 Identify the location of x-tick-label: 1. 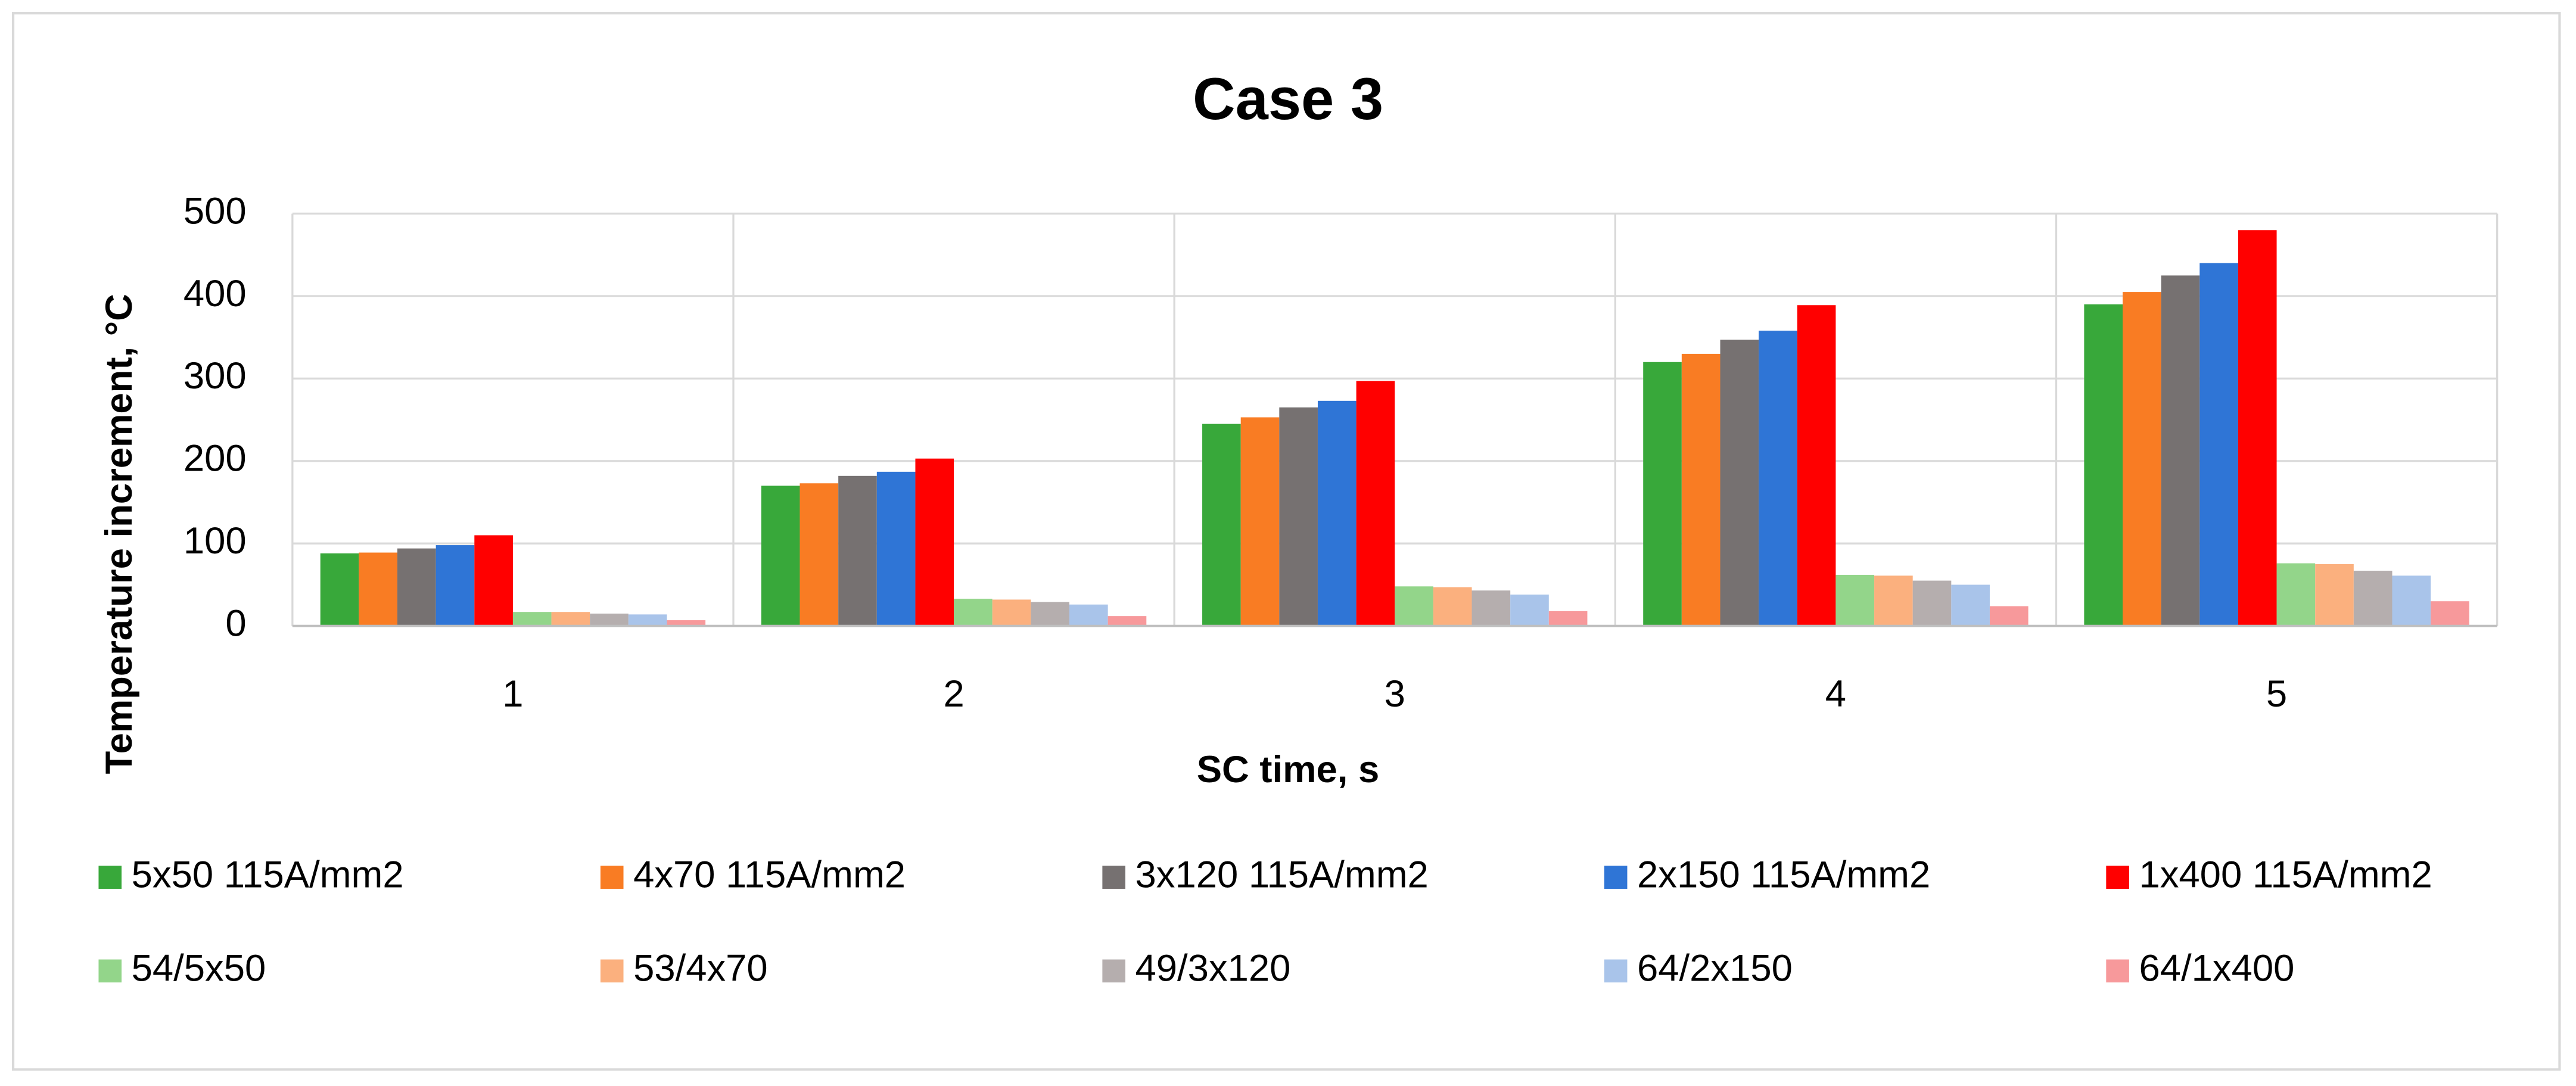
(512, 694).